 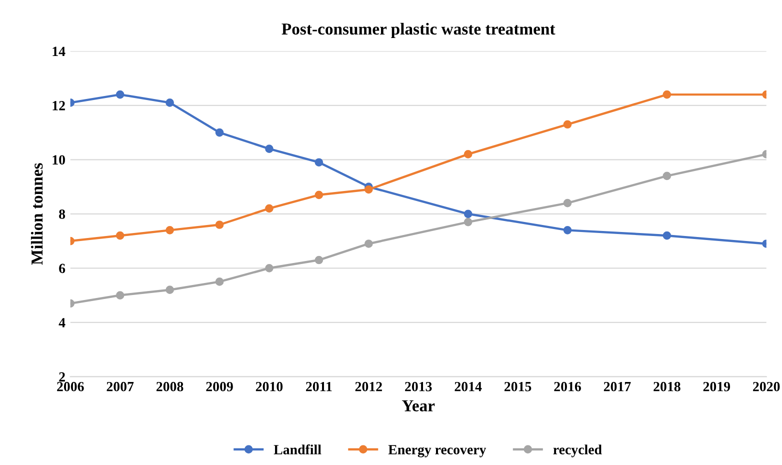 I want to click on x-tick-label: 2011, so click(x=319, y=387).